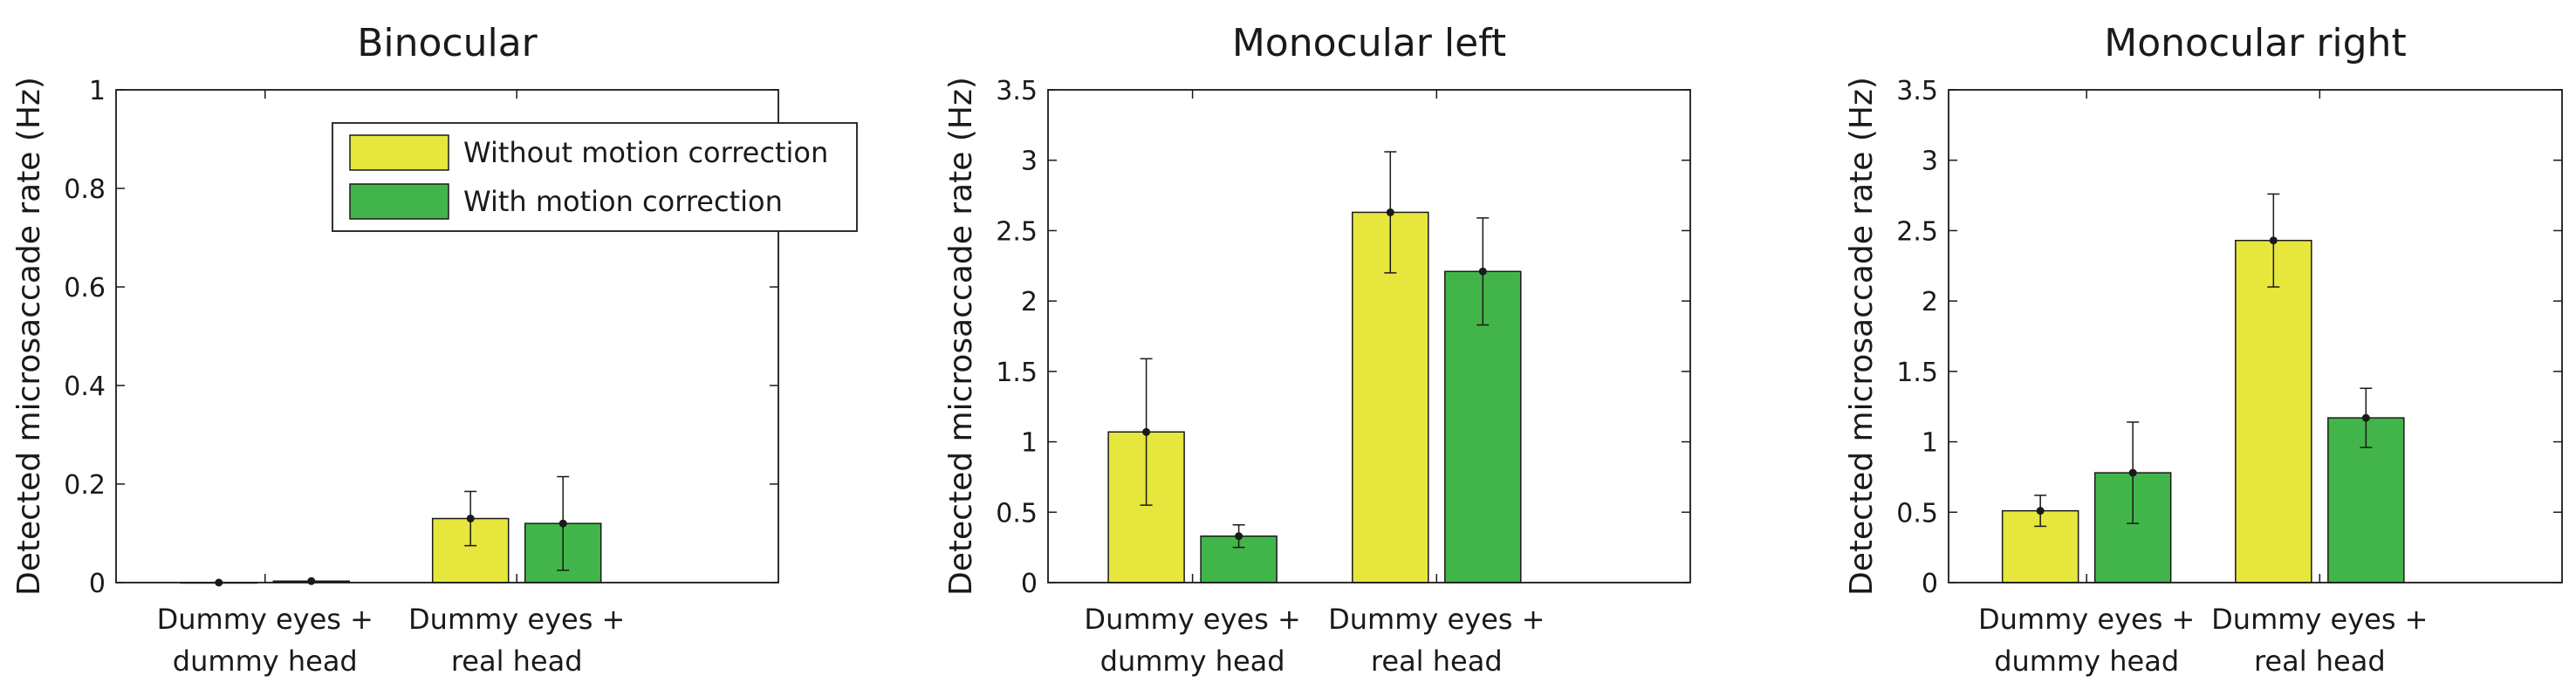 The image size is (2576, 689). What do you see at coordinates (85, 486) in the screenshot?
I see `y-tick-label: 0.2` at bounding box center [85, 486].